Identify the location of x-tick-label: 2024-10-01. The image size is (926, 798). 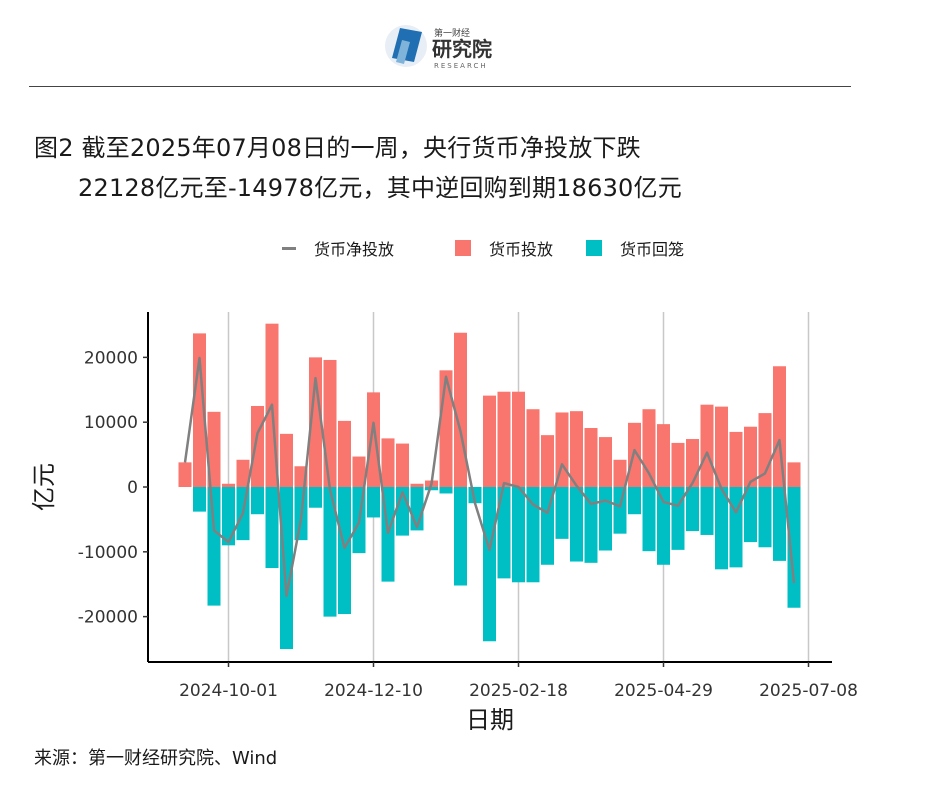
(228, 691).